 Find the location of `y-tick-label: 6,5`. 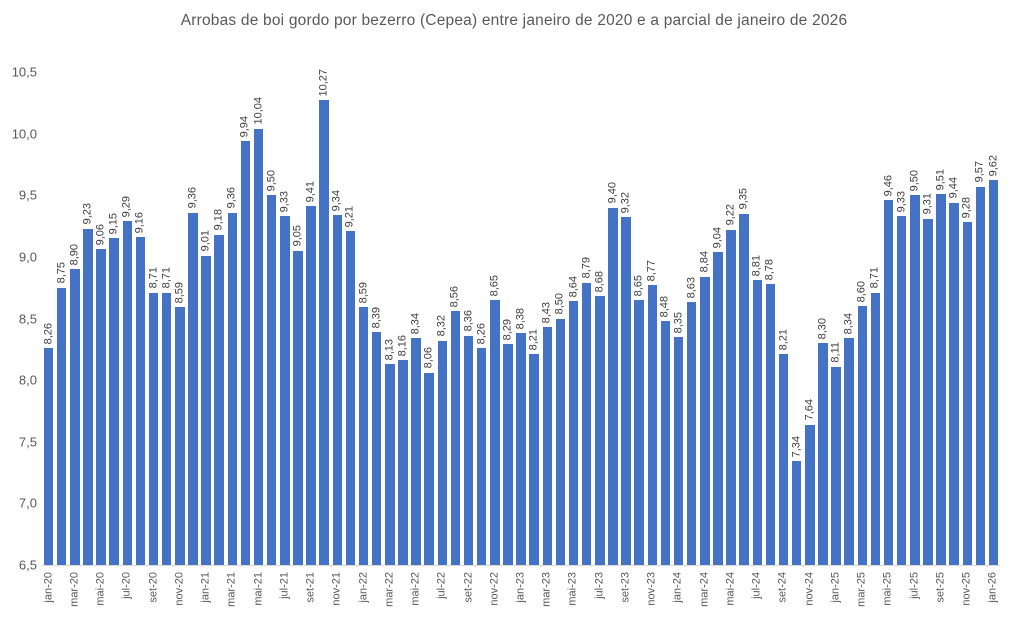

y-tick-label: 6,5 is located at coordinates (27, 565).